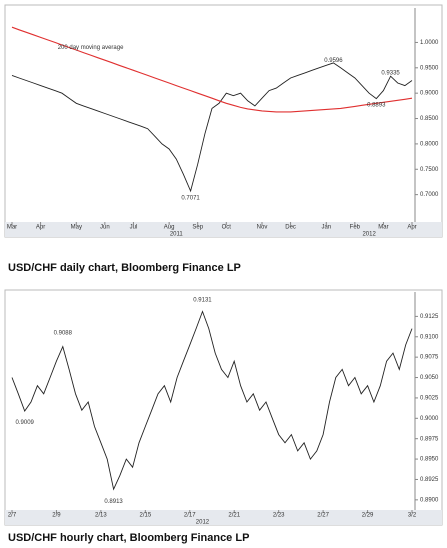 The image size is (447, 548). Describe the element at coordinates (190, 516) in the screenshot. I see `x-tick-label: 2/17` at that location.